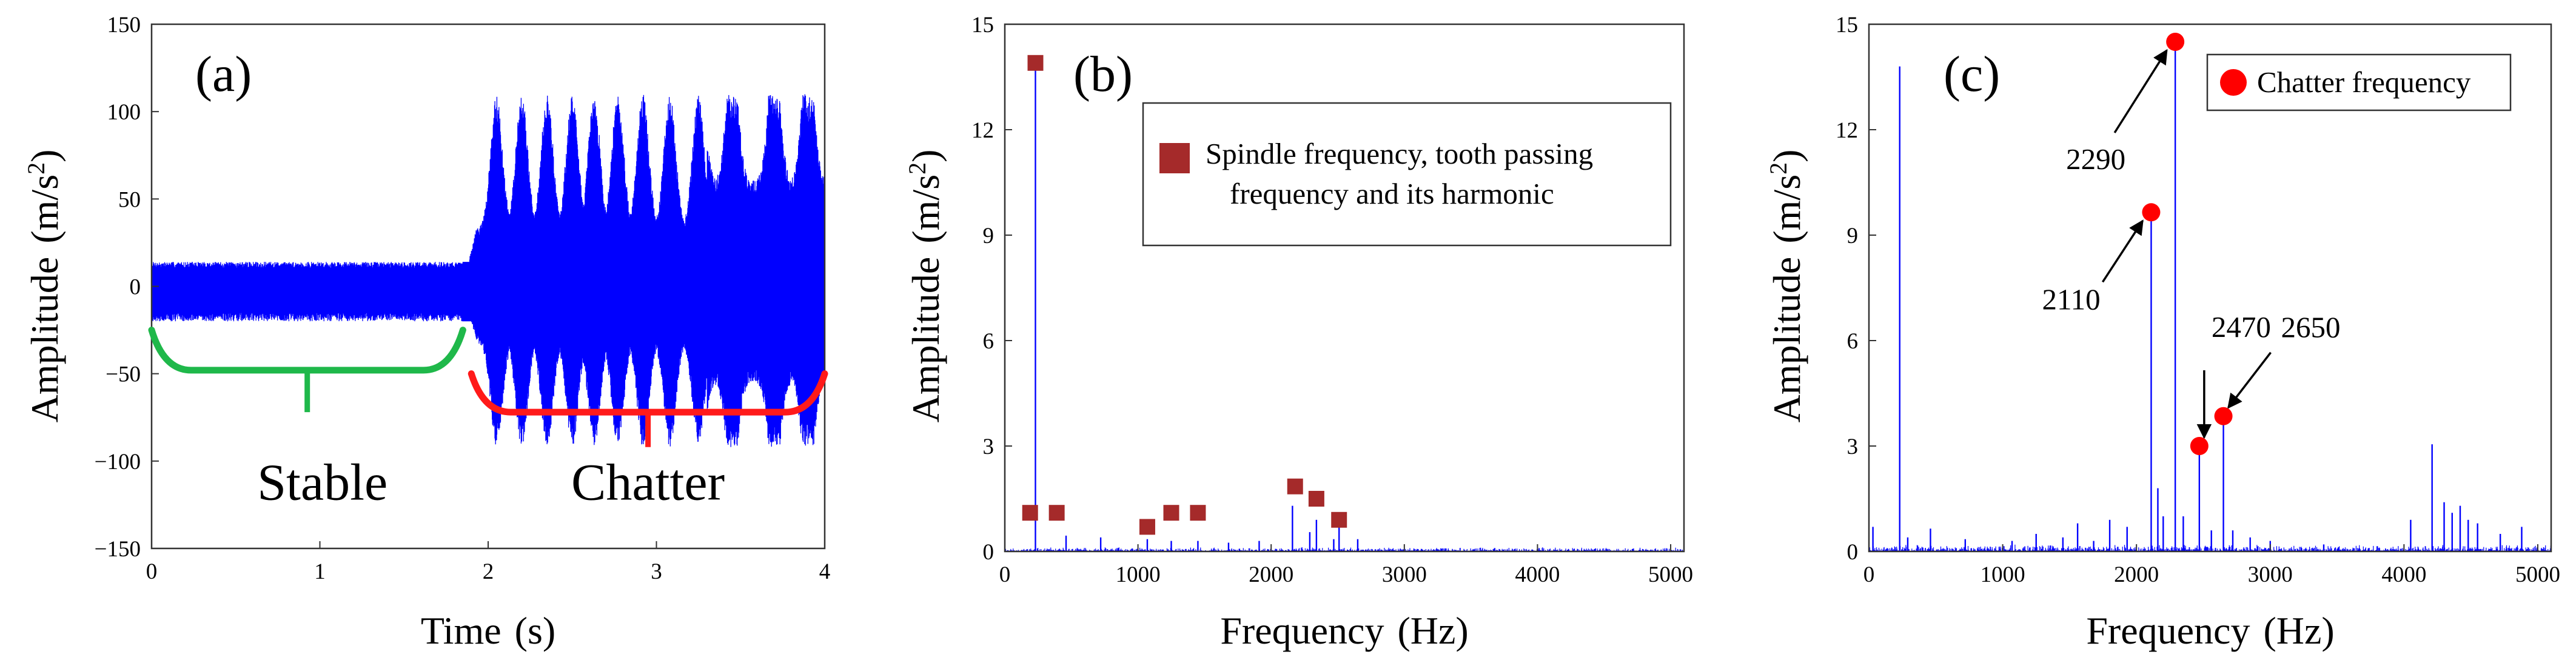 This screenshot has height=666, width=2576. I want to click on chart-a-ytick-label: 50, so click(129, 199).